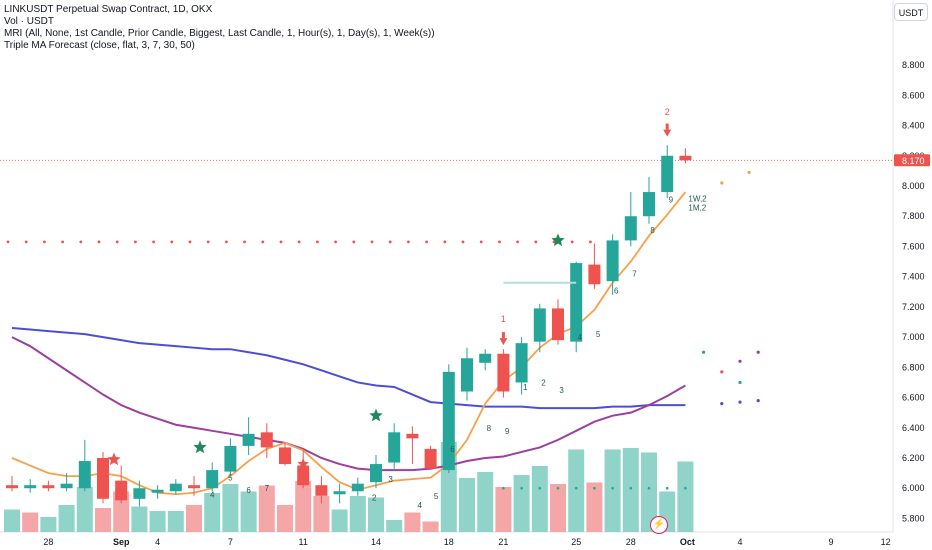 The width and height of the screenshot is (932, 550). Describe the element at coordinates (687, 542) in the screenshot. I see `time-tick-label: Oct` at that location.